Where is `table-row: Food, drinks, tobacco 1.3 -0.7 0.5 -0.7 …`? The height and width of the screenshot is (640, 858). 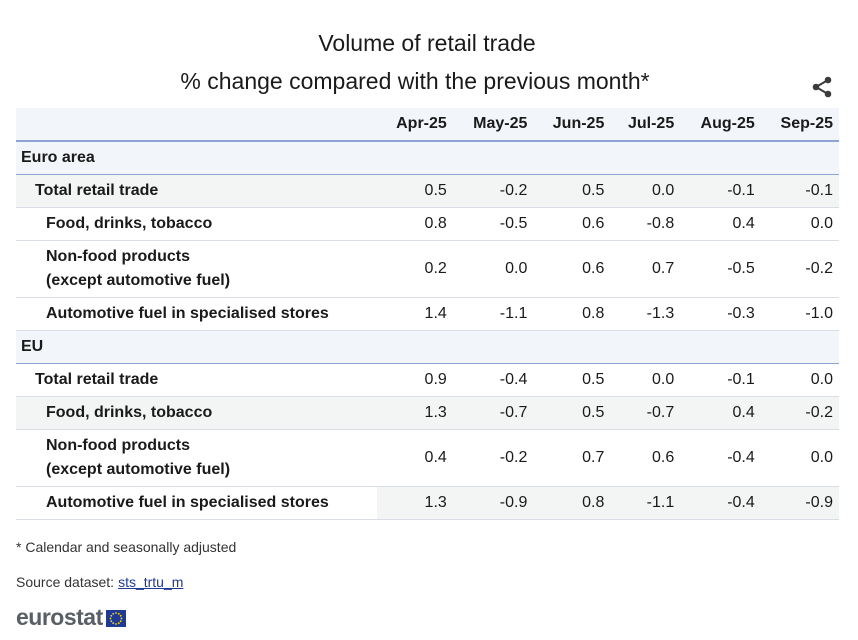 table-row: Food, drinks, tobacco 1.3 -0.7 0.5 -0.7 … is located at coordinates (427, 413).